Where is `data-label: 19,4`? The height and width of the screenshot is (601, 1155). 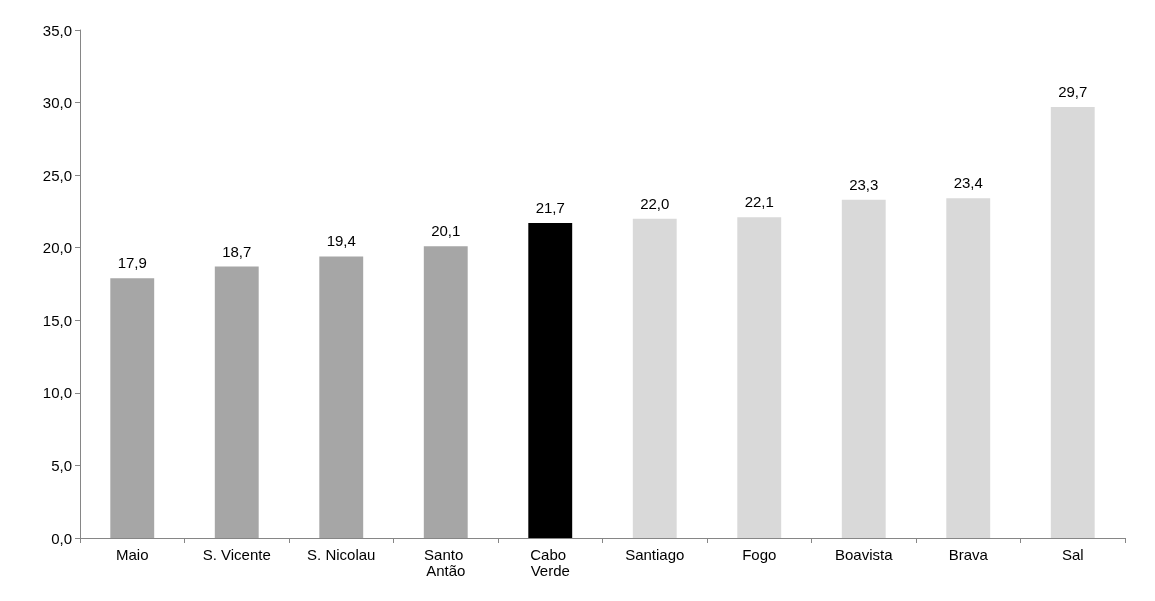
data-label: 19,4 is located at coordinates (341, 241).